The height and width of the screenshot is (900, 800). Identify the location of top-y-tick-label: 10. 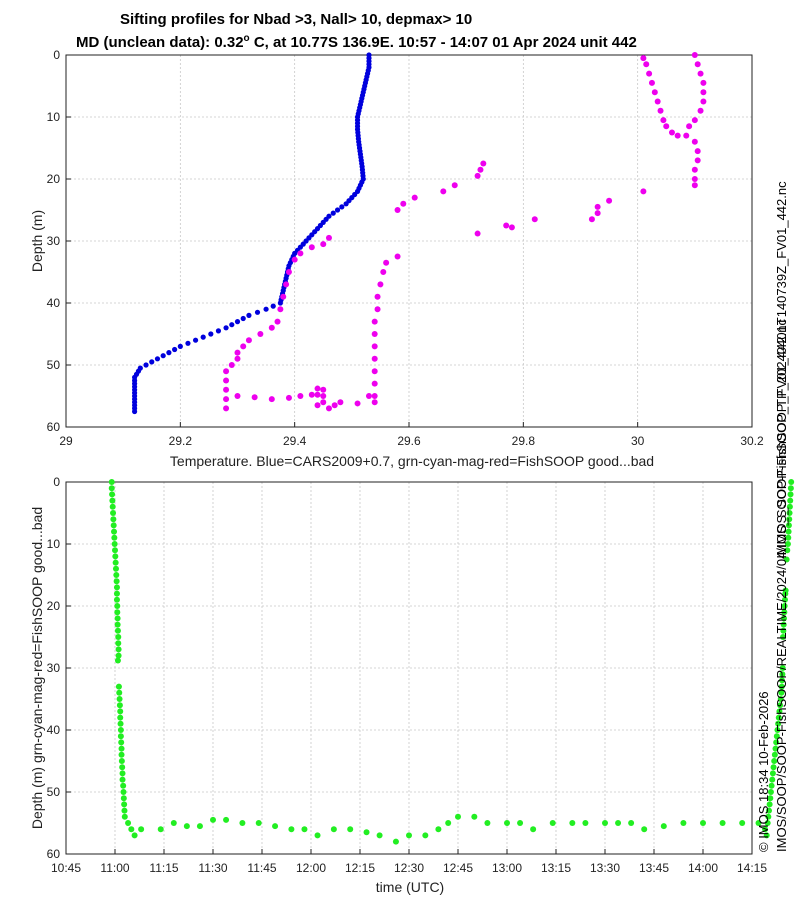
(54, 117).